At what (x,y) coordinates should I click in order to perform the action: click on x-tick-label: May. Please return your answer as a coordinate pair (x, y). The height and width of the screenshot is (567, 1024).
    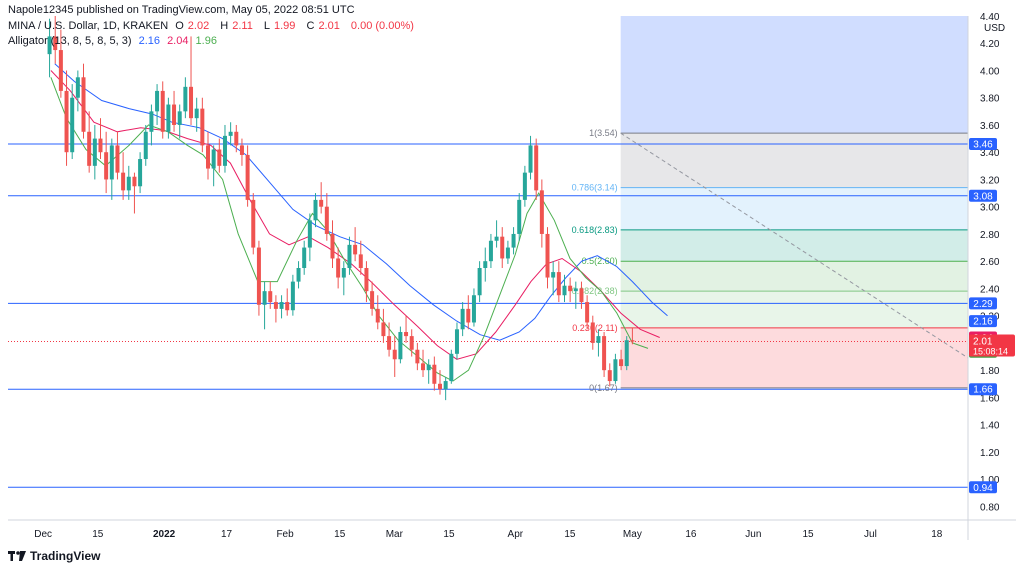
    Looking at the image, I should click on (632, 534).